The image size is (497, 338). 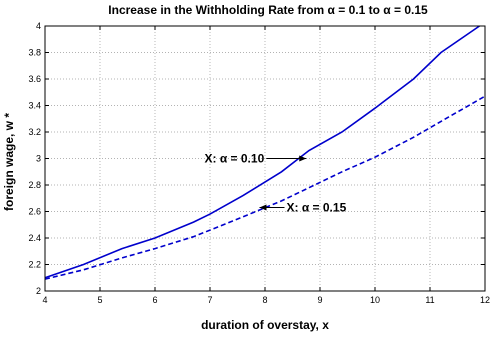 What do you see at coordinates (154, 300) in the screenshot?
I see `x-tick-label: 6` at bounding box center [154, 300].